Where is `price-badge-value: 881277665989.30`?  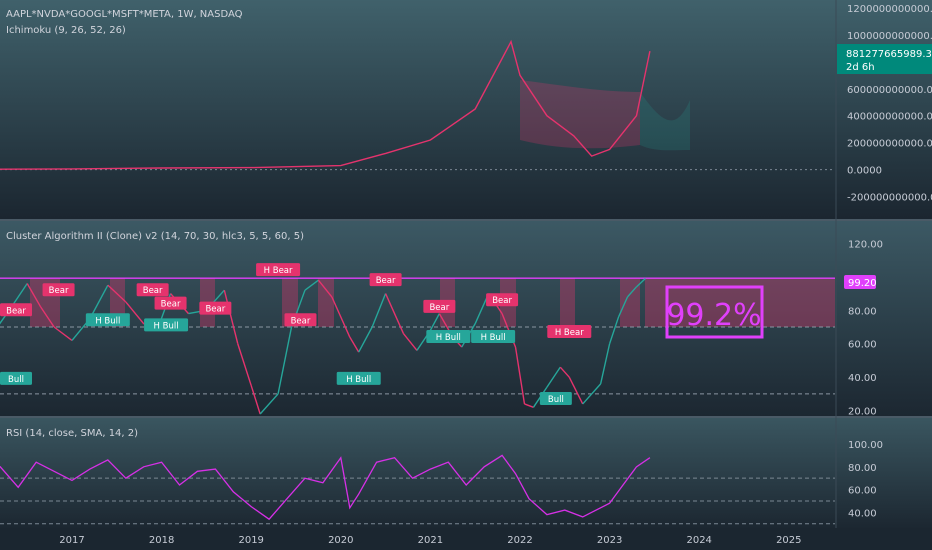 price-badge-value: 881277665989.30 is located at coordinates (889, 54).